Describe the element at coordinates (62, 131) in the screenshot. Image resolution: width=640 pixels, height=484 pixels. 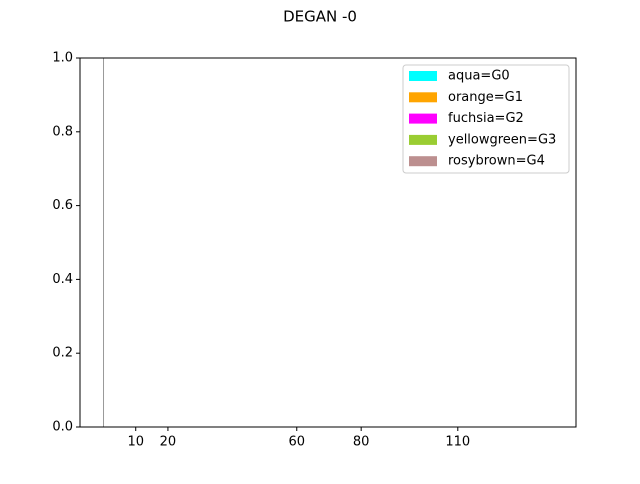
I see `y-tick-label: 0.8` at that location.